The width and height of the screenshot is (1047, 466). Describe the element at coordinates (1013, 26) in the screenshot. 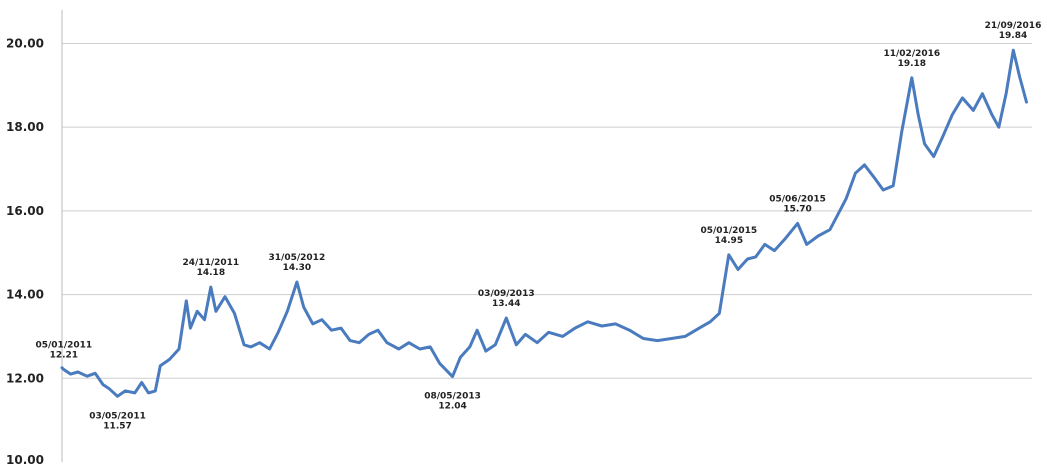

I see `annotation-date: 21/09/2016` at that location.